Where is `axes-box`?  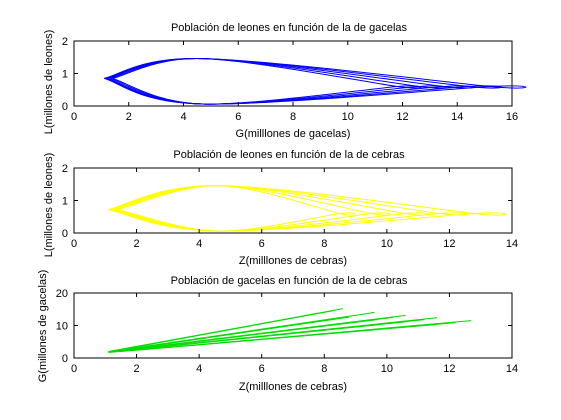
axes-box is located at coordinates (293, 73).